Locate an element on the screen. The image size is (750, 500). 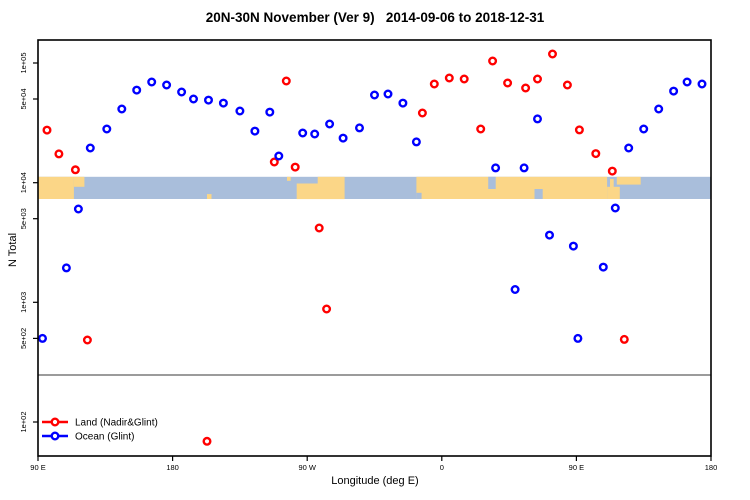
y-tick-label: 1e+04 is located at coordinates (23, 182).